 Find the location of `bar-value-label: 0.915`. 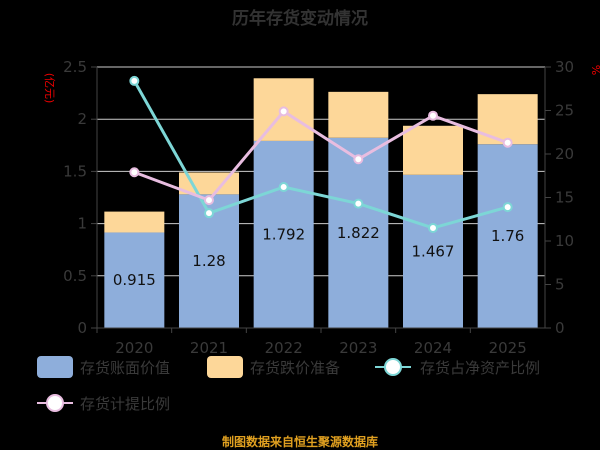

bar-value-label: 0.915 is located at coordinates (134, 280).